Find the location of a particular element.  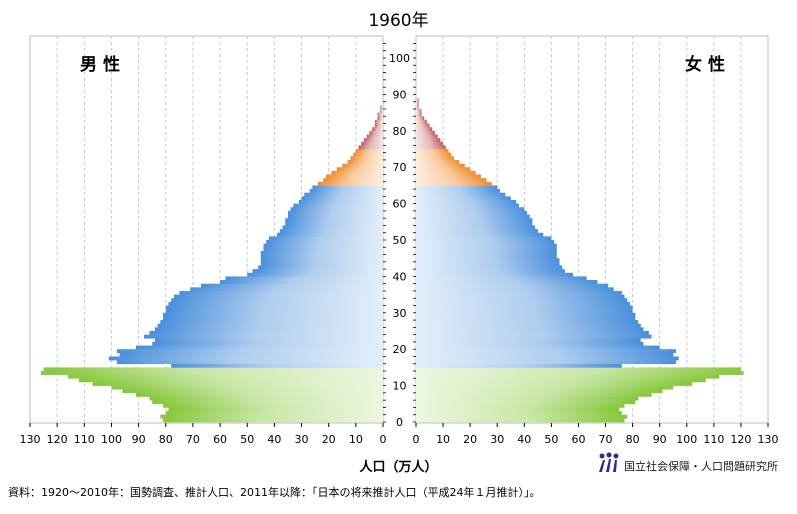

x-tick-label-male: 80 is located at coordinates (166, 439).